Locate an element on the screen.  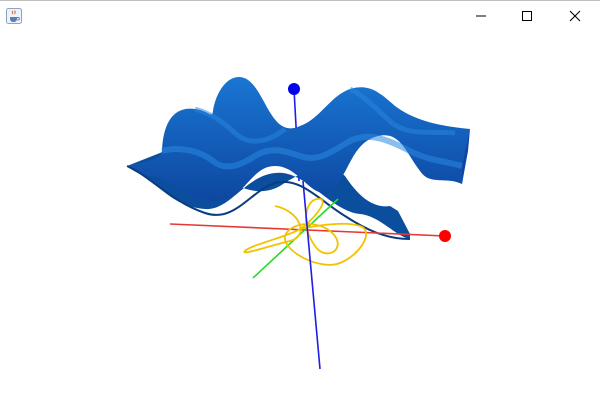
close-icon is located at coordinates (575, 16).